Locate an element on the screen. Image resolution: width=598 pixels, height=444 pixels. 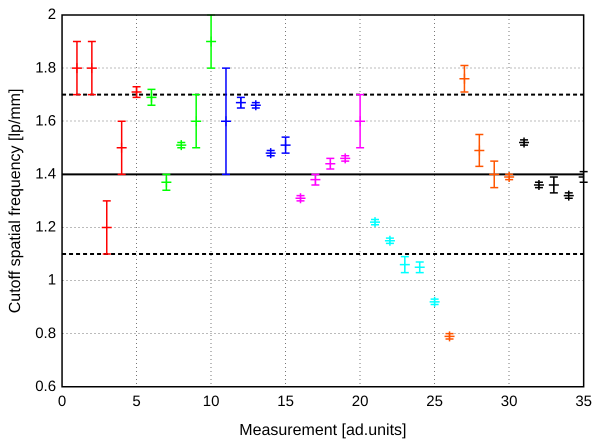
y-tick-label: 2 is located at coordinates (52, 15).